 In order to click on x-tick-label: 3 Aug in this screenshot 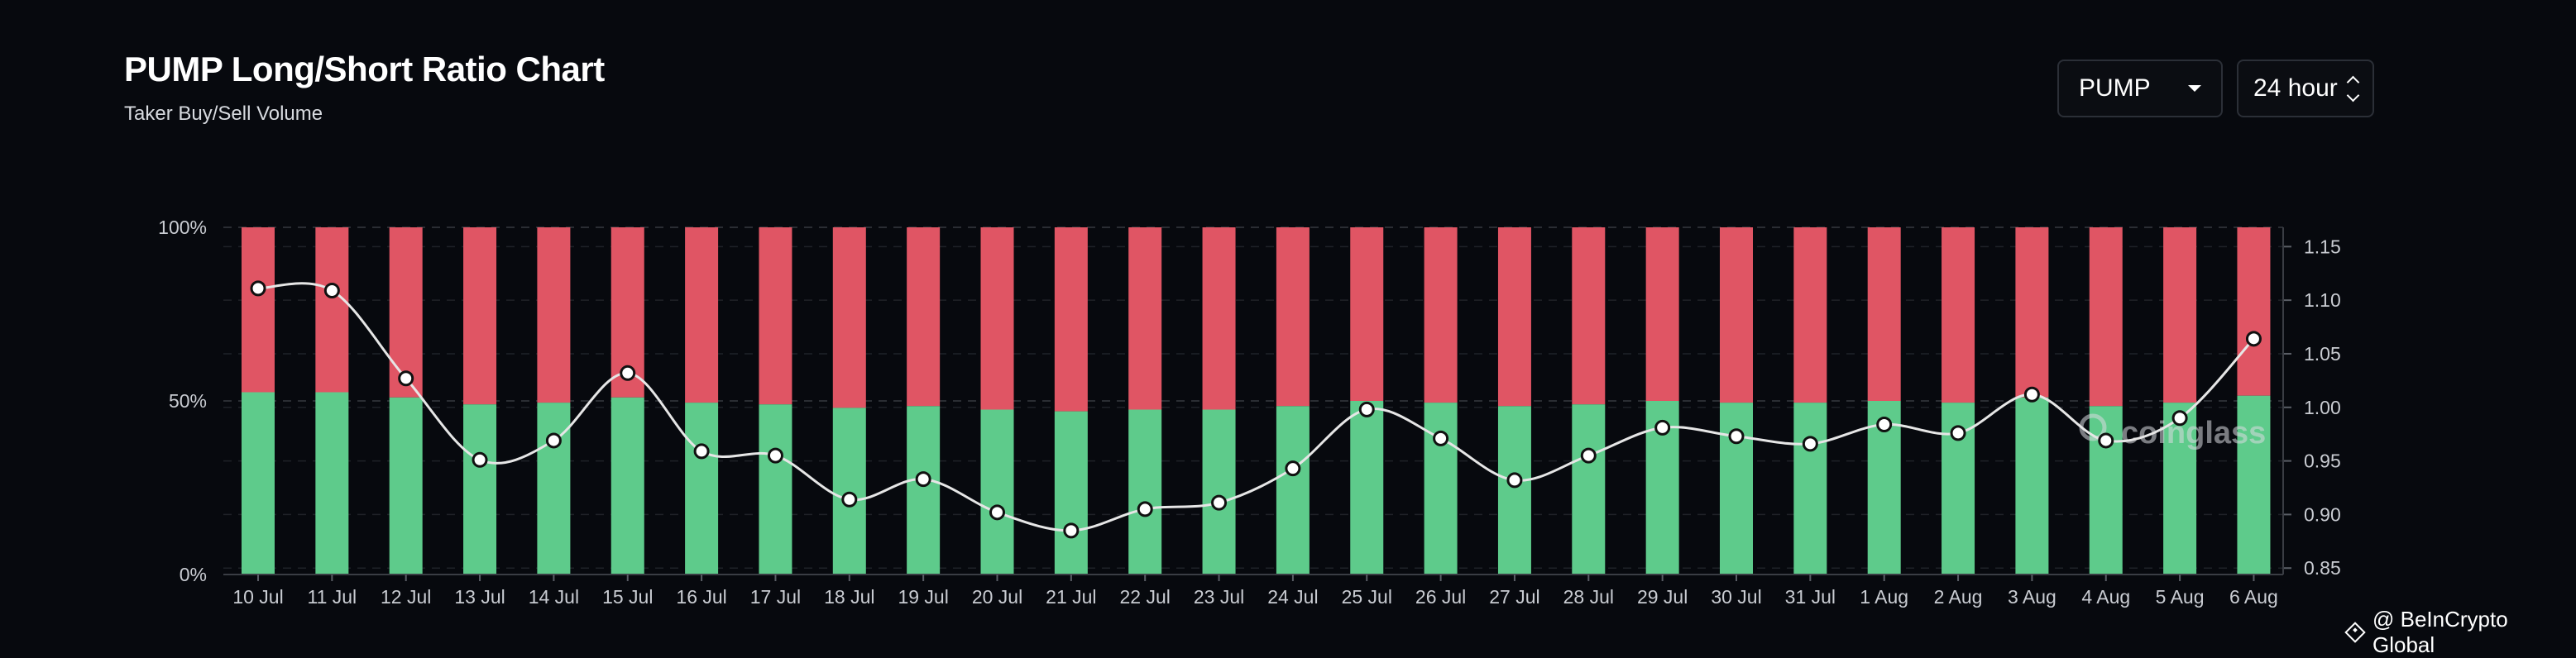, I will do `click(2032, 597)`.